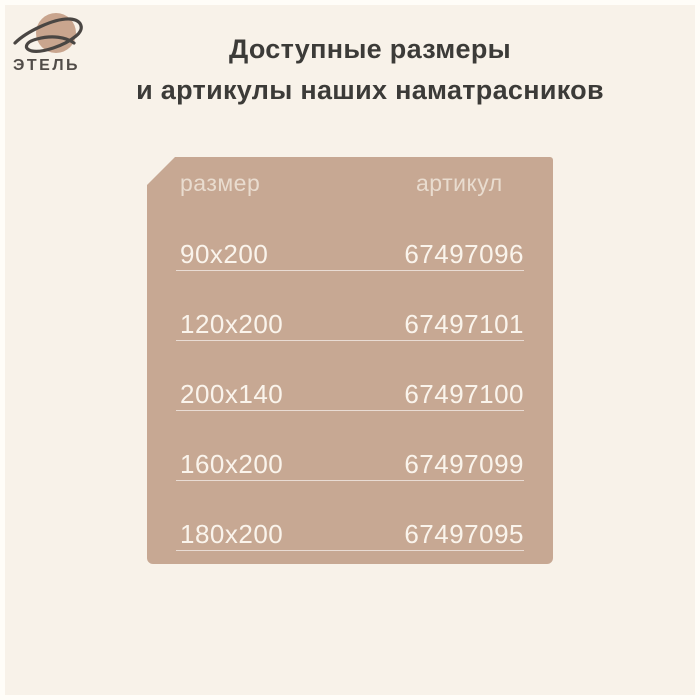  I want to click on cell-size: 200x140, so click(232, 394).